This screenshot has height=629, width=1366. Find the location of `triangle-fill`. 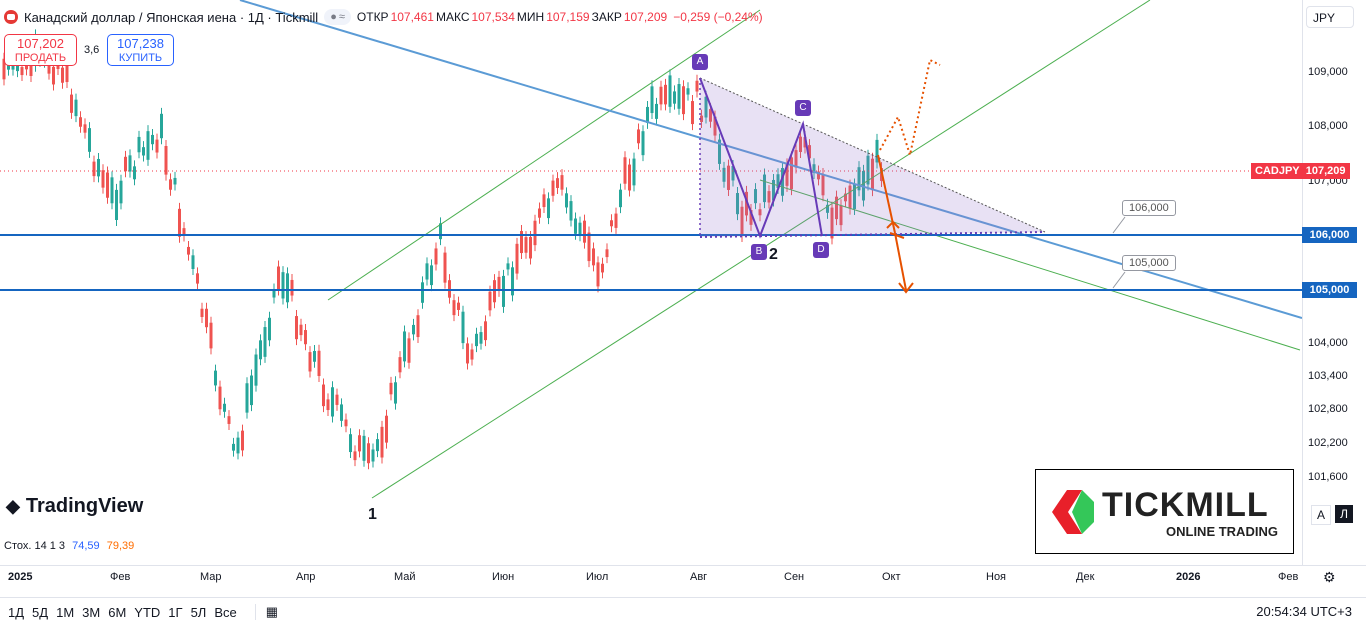

triangle-fill is located at coordinates (872, 157).